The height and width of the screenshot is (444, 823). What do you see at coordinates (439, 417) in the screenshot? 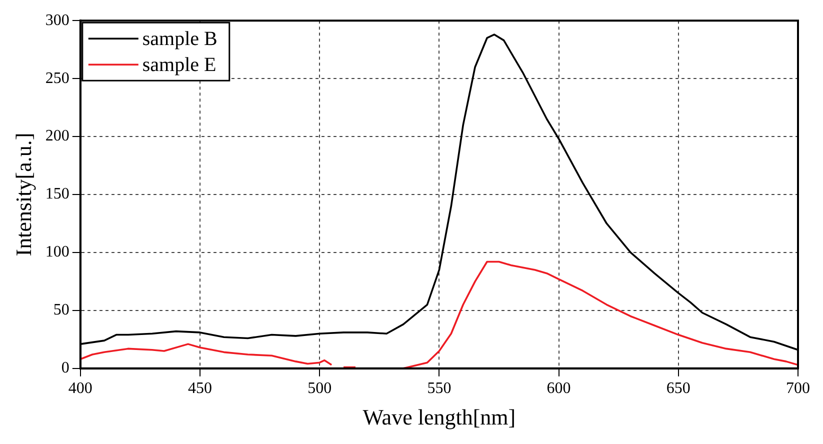
I see `x-axis-title: Wave length[nm]` at bounding box center [439, 417].